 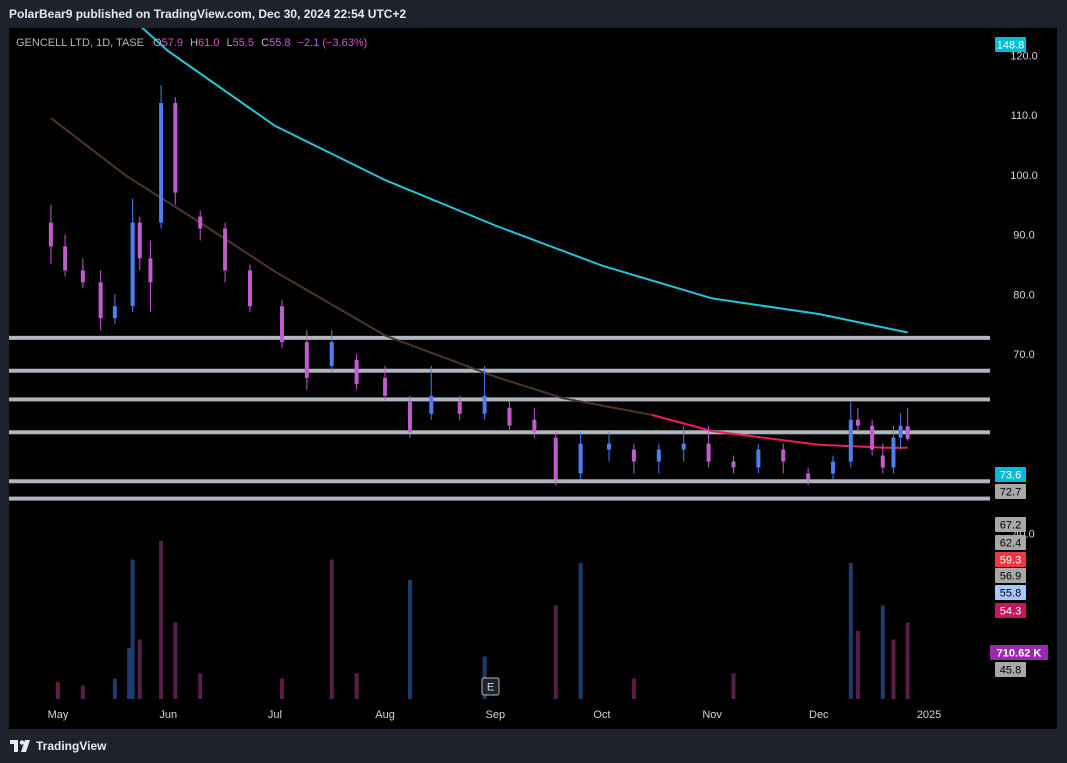 What do you see at coordinates (1010, 594) in the screenshot?
I see `svg-text: 55.8` at bounding box center [1010, 594].